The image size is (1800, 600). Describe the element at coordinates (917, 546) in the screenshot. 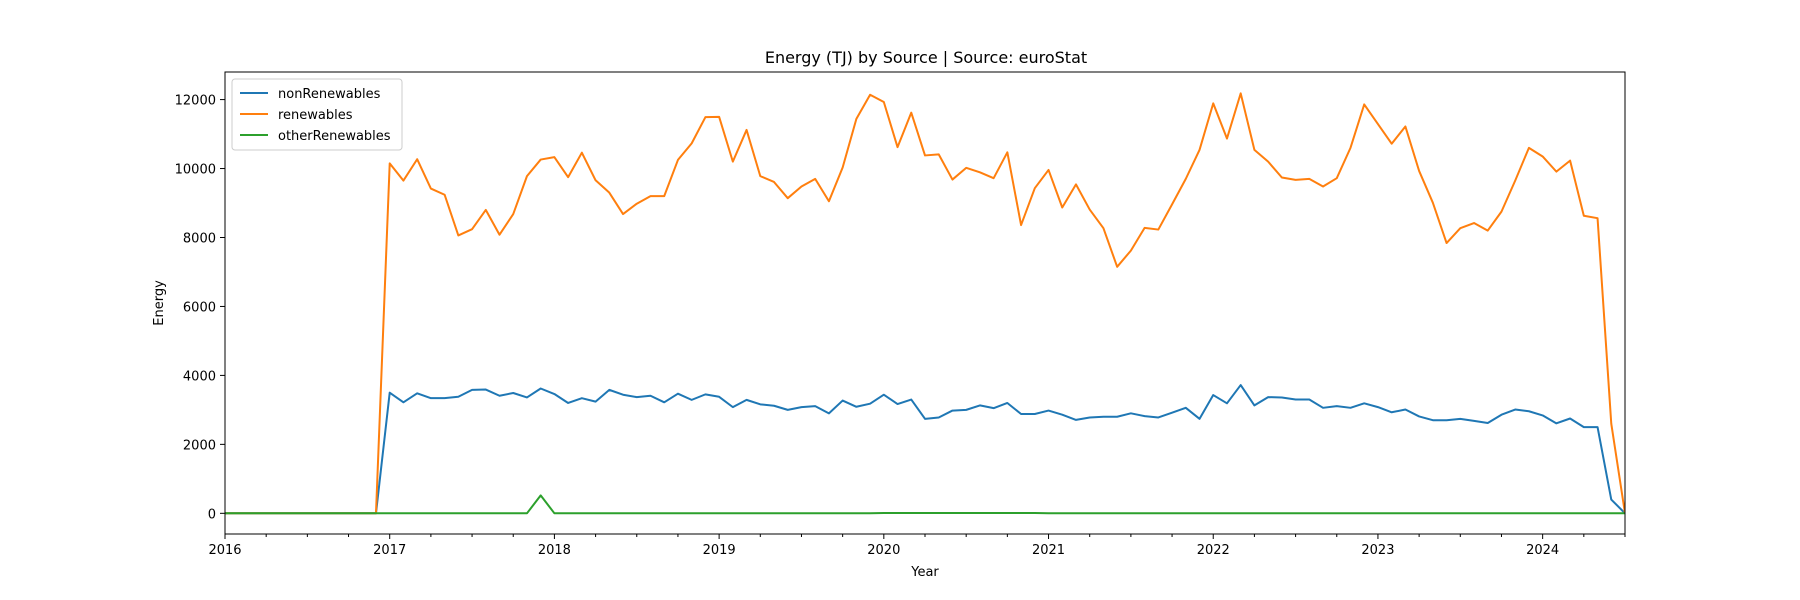

I see `x-axis: 2016 2017 2018 2019 2020 2021 2022 2023 2024` at that location.